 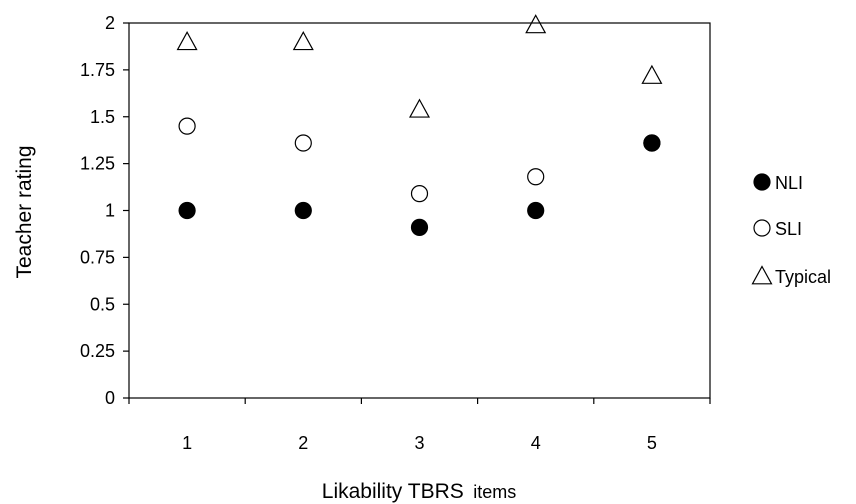 What do you see at coordinates (110, 211) in the screenshot?
I see `y-tick-label: 1` at bounding box center [110, 211].